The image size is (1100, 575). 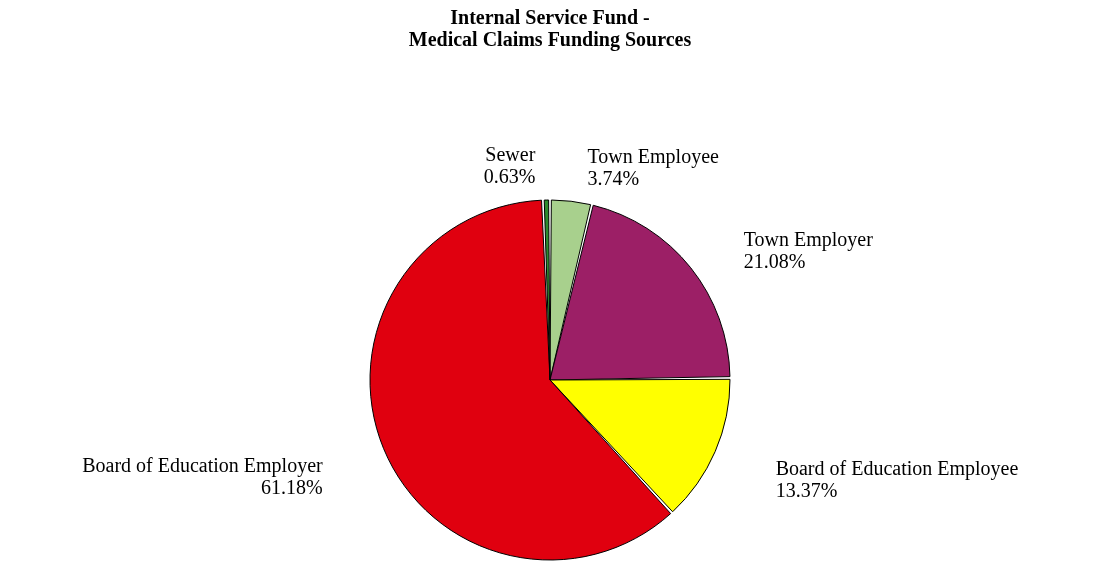 What do you see at coordinates (806, 490) in the screenshot?
I see `data-label: 13.37%` at bounding box center [806, 490].